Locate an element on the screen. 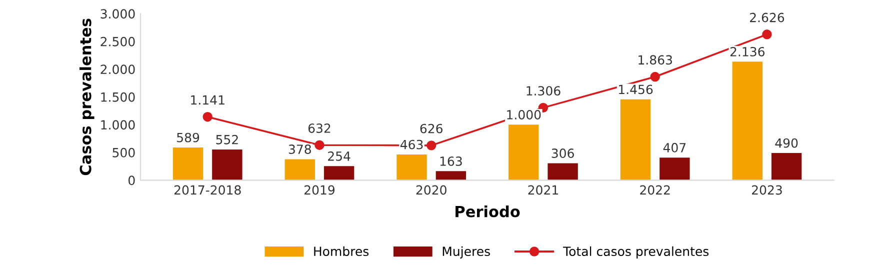  legend-label: Mujeres is located at coordinates (466, 252).